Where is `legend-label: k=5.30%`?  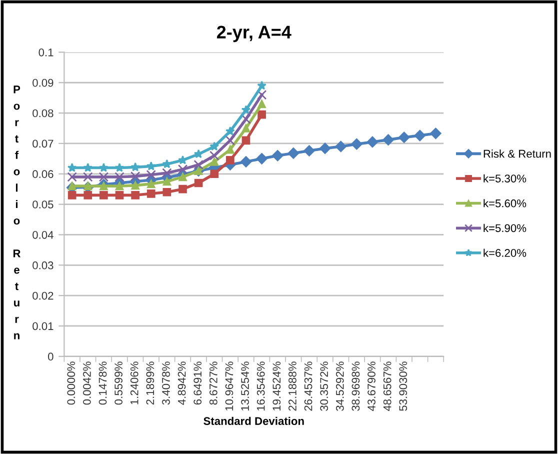 legend-label: k=5.30% is located at coordinates (505, 178).